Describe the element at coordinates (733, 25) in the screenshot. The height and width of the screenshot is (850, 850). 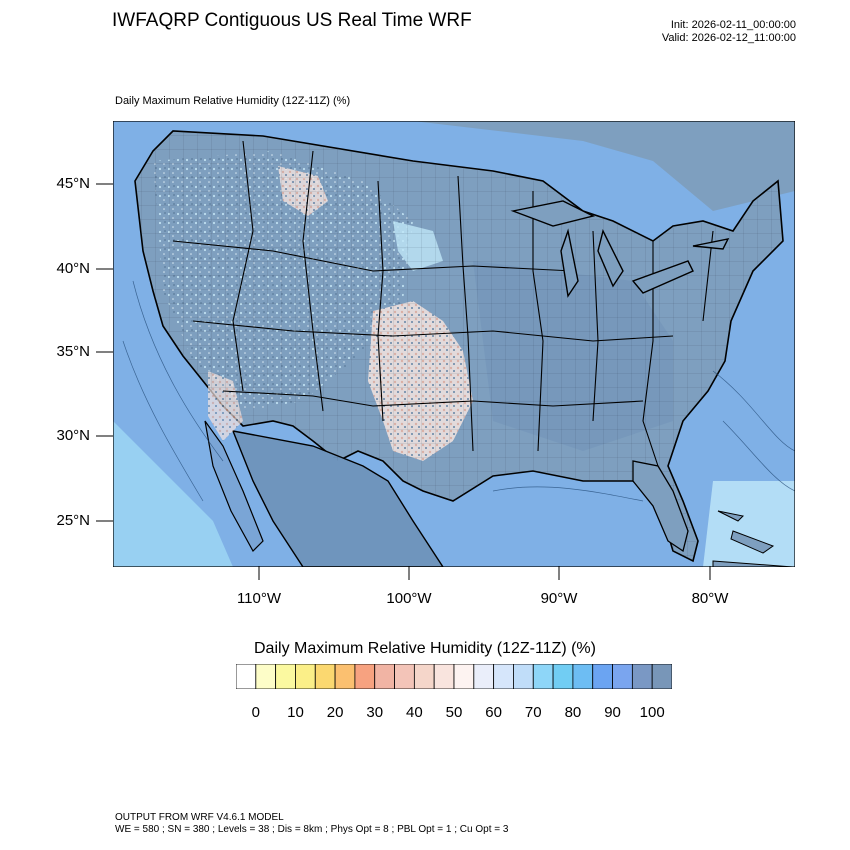
I see `init-time: Init: 2026-02-11_00:00:00` at that location.